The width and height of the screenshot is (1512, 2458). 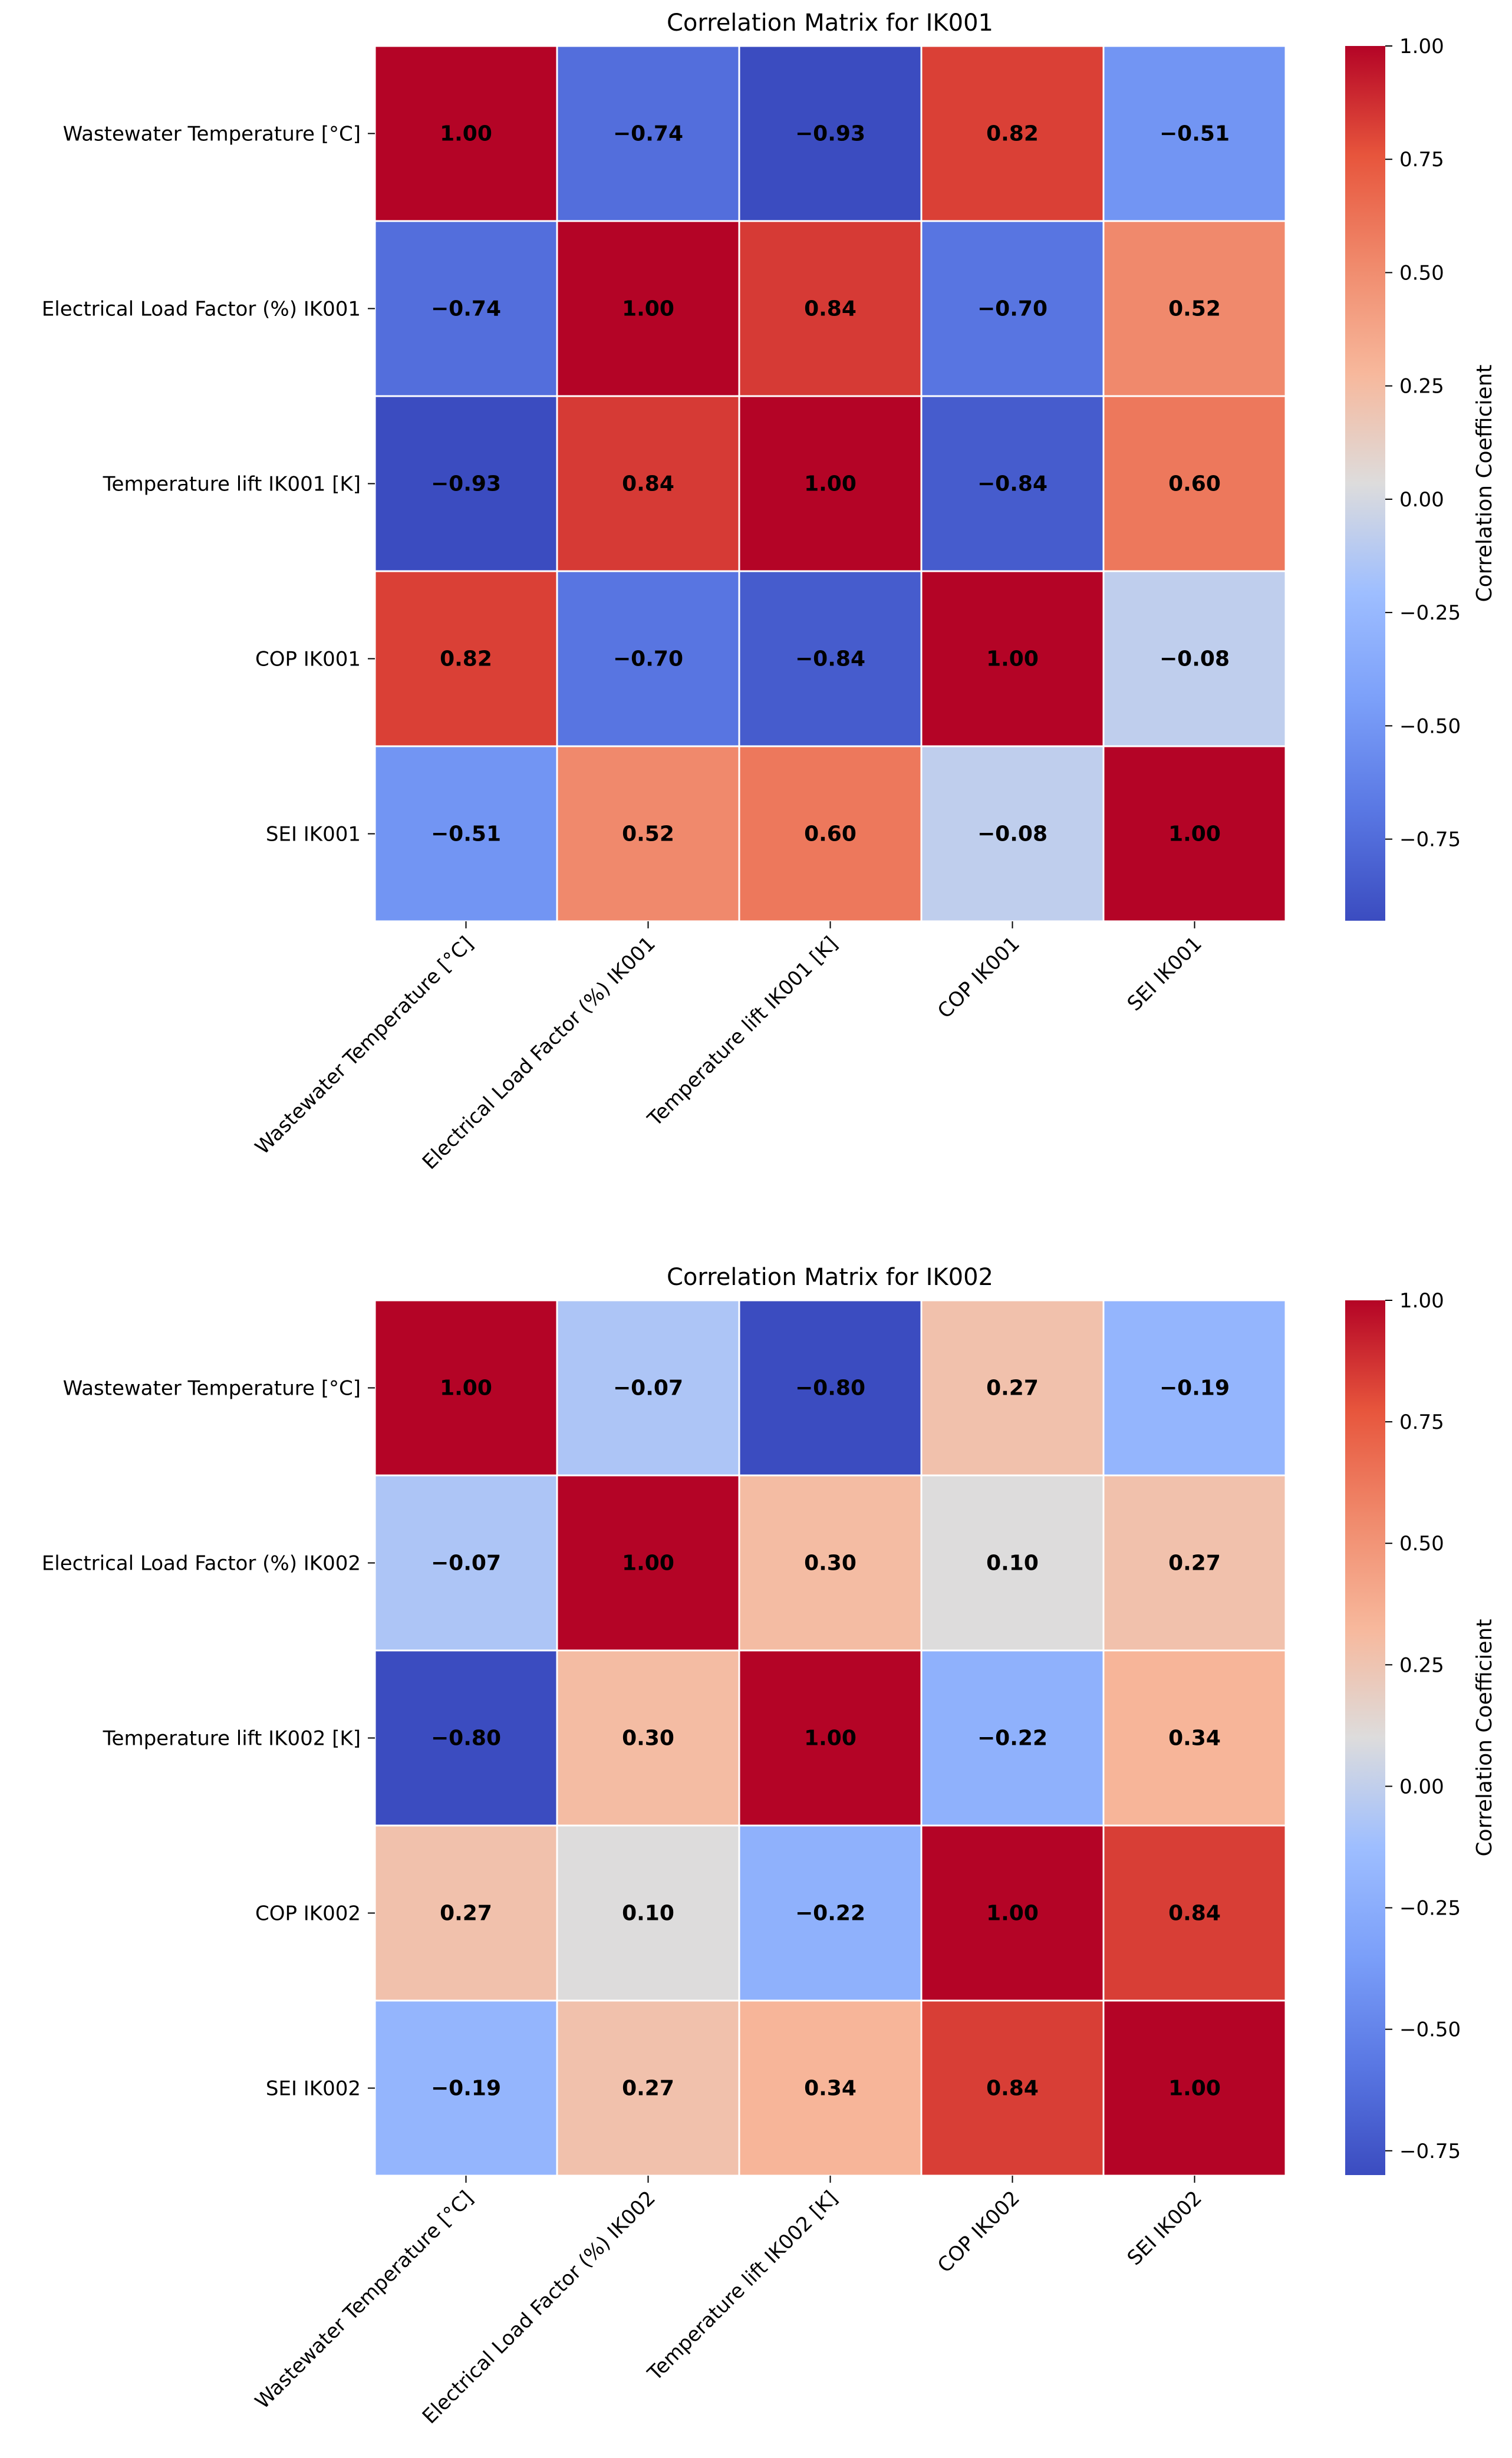 I want to click on cell-value-label: 0.10, so click(x=648, y=1914).